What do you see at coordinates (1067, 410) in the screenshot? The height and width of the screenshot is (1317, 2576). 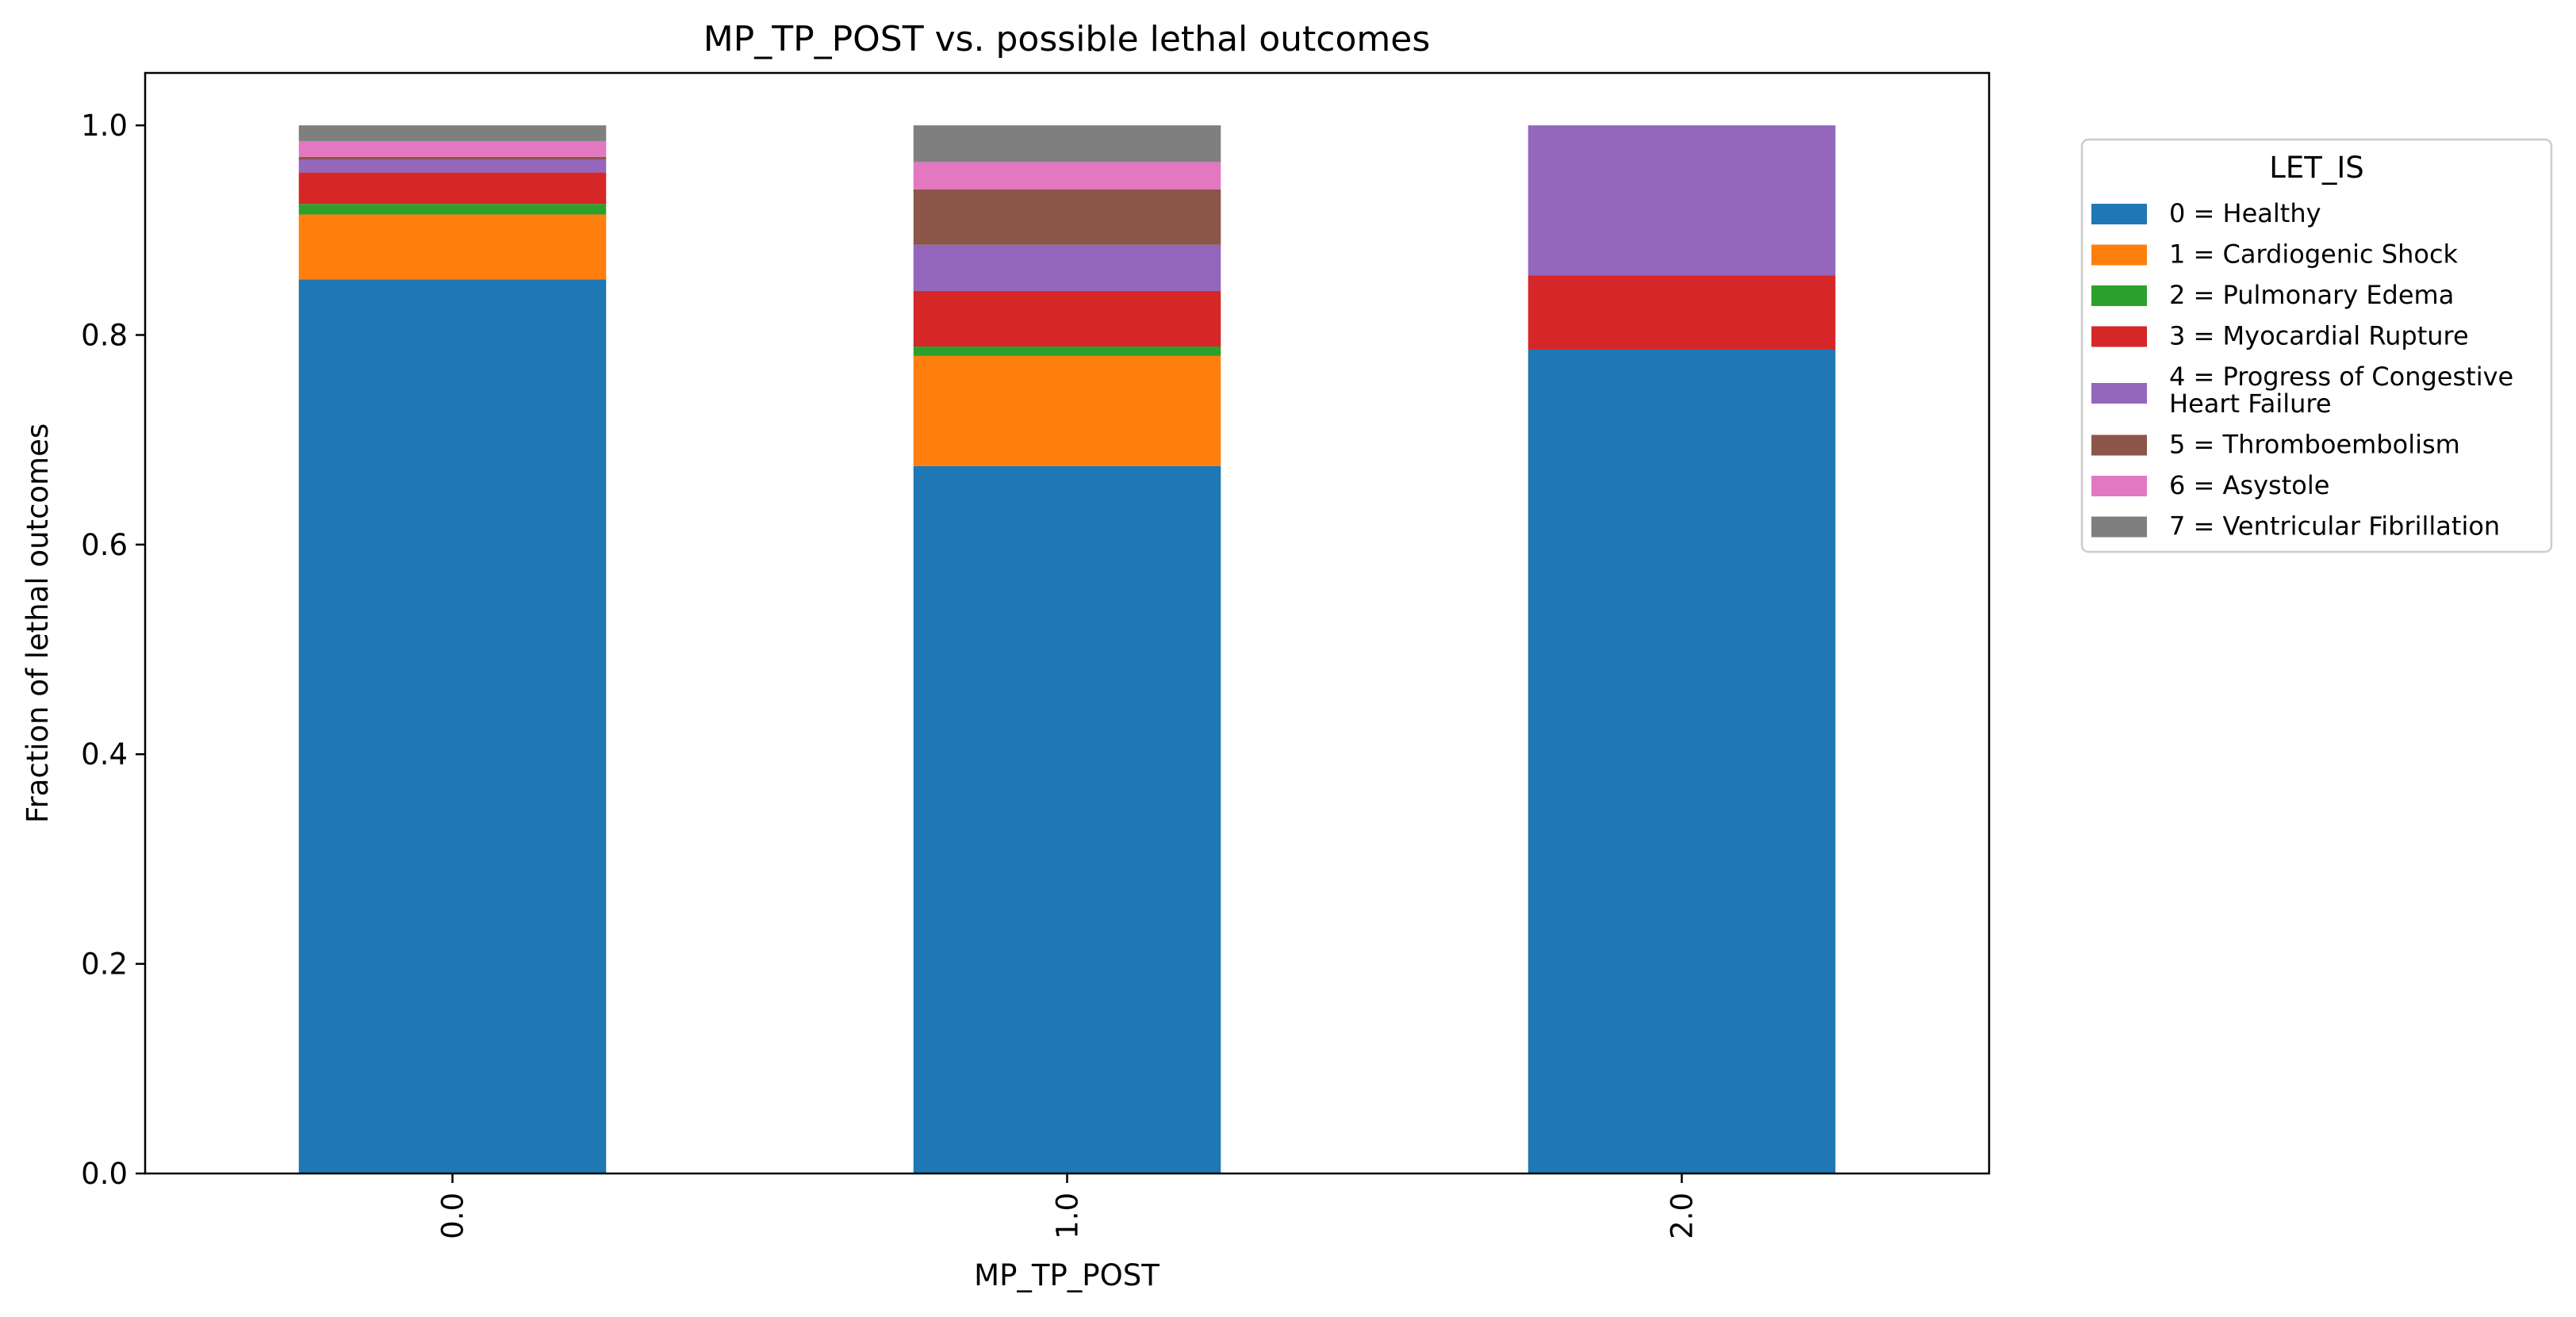 I see `bar-segment-1.0-series-1` at bounding box center [1067, 410].